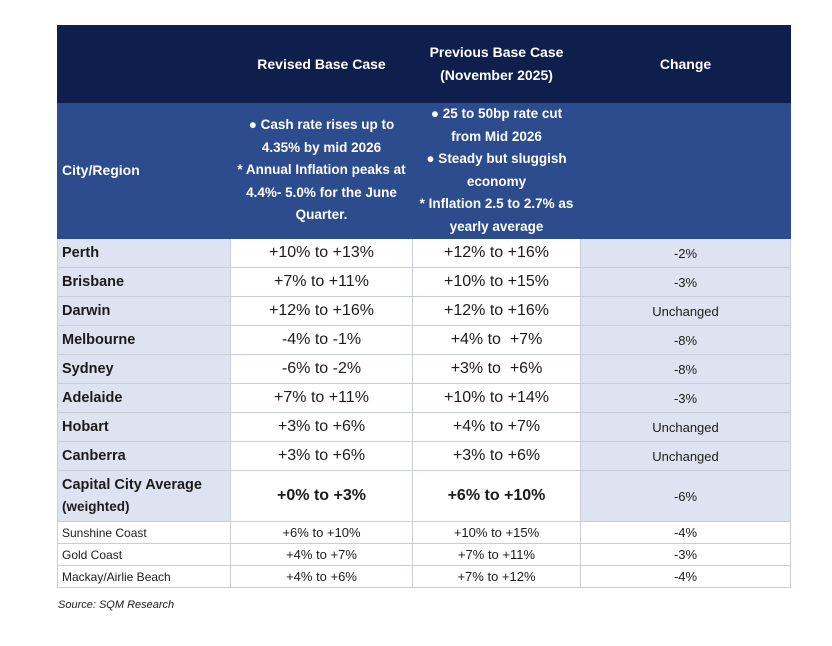  What do you see at coordinates (496, 113) in the screenshot?
I see `previous-assumption-line: ● 25 to 50bp rate cut` at bounding box center [496, 113].